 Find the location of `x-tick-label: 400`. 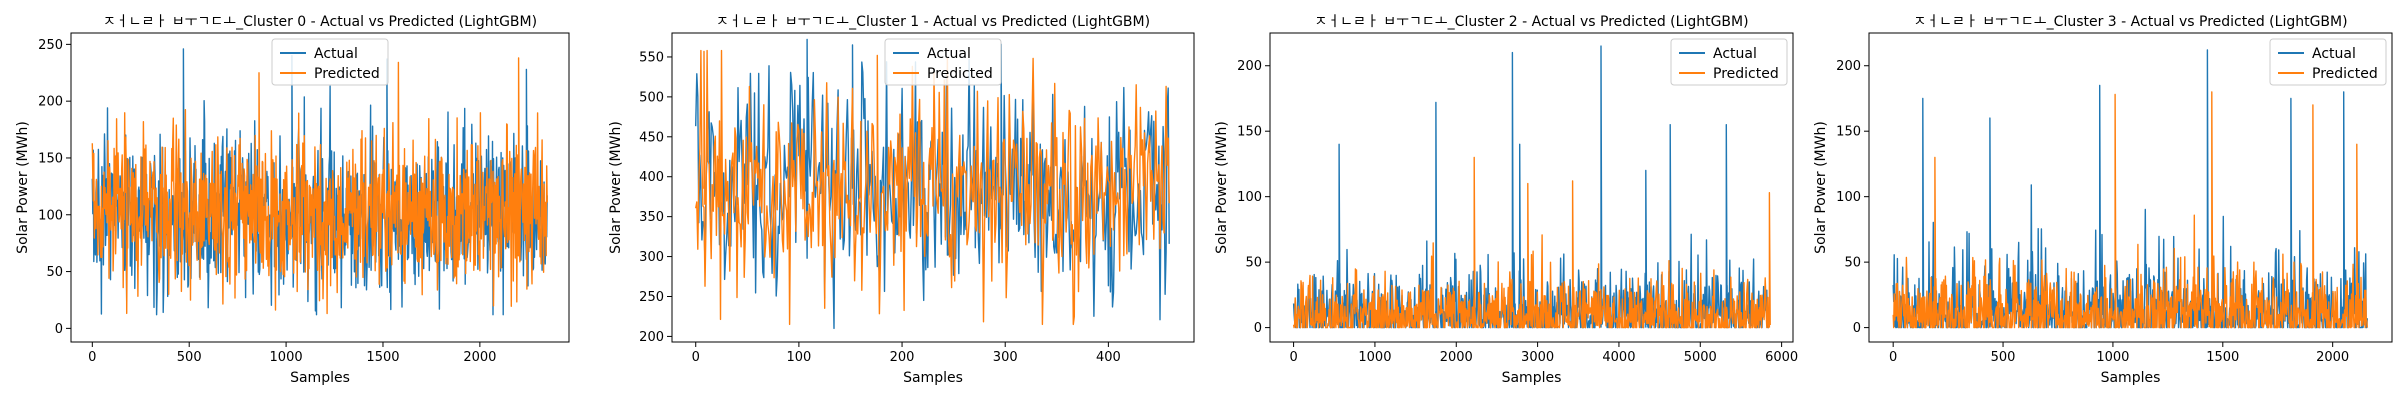

x-tick-label: 400 is located at coordinates (1108, 357).